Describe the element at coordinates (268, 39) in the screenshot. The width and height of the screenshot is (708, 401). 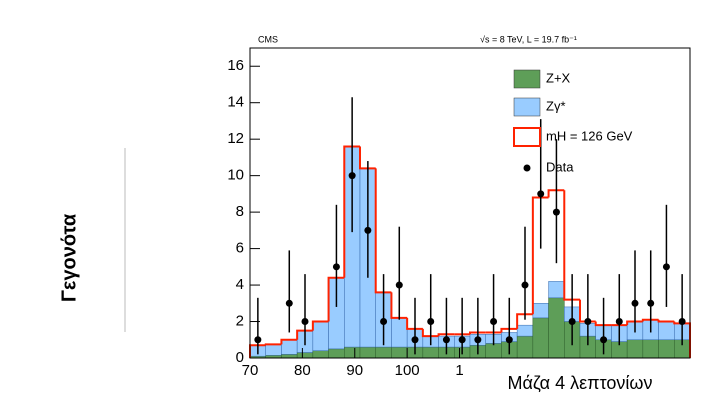
I see `experiment-label: CMS` at that location.